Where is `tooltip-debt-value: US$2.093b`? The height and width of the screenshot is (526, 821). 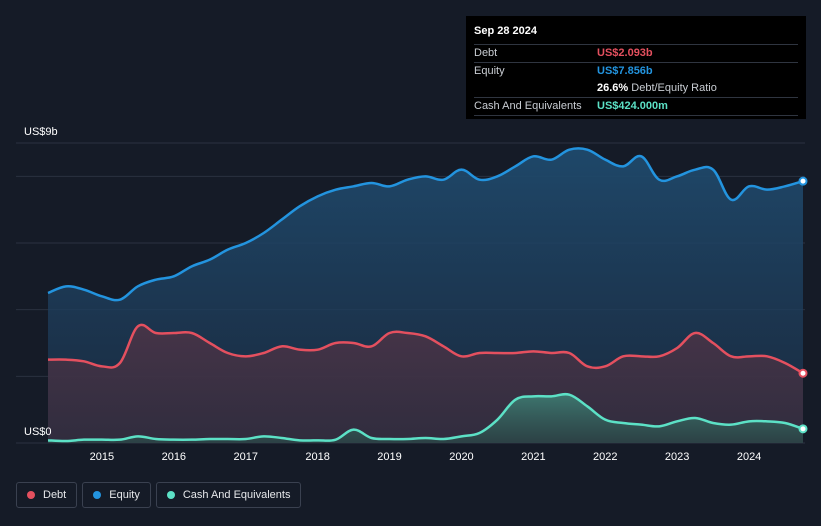 tooltip-debt-value: US$2.093b is located at coordinates (625, 53).